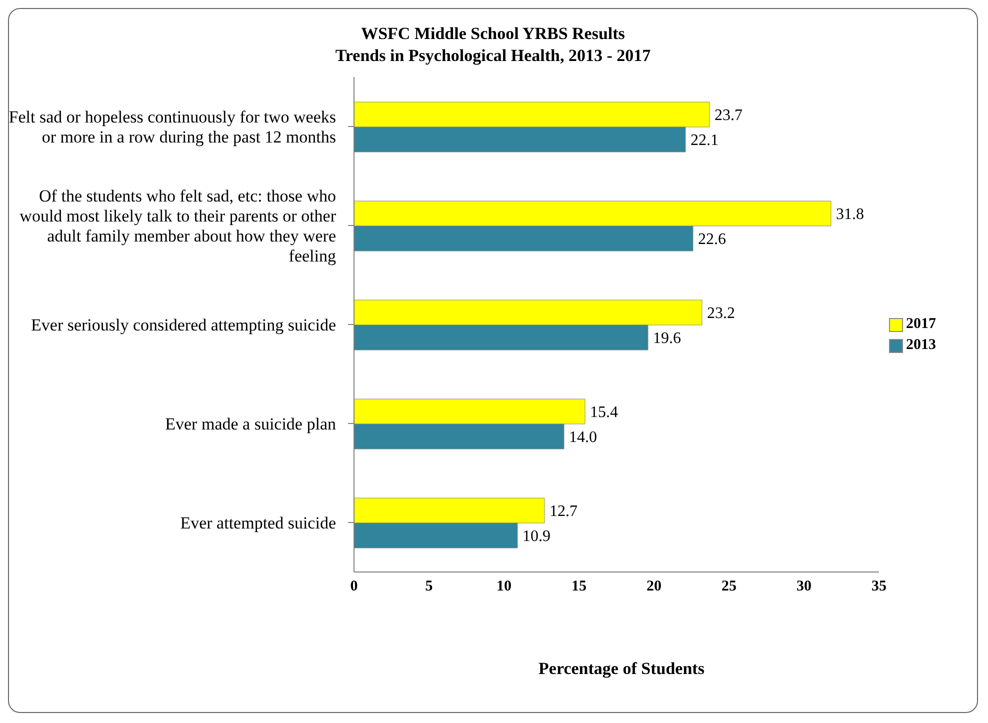 Image resolution: width=988 pixels, height=723 pixels. I want to click on data-label: 31.8, so click(850, 215).